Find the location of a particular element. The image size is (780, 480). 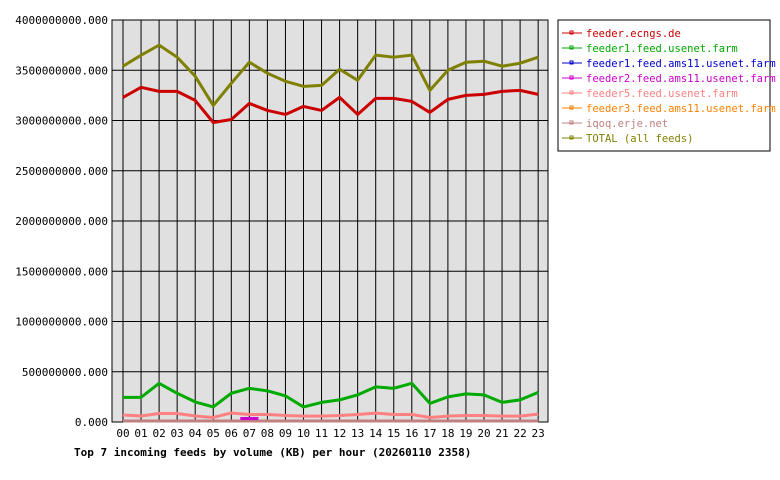

x-tick-label: 13 is located at coordinates (357, 433).